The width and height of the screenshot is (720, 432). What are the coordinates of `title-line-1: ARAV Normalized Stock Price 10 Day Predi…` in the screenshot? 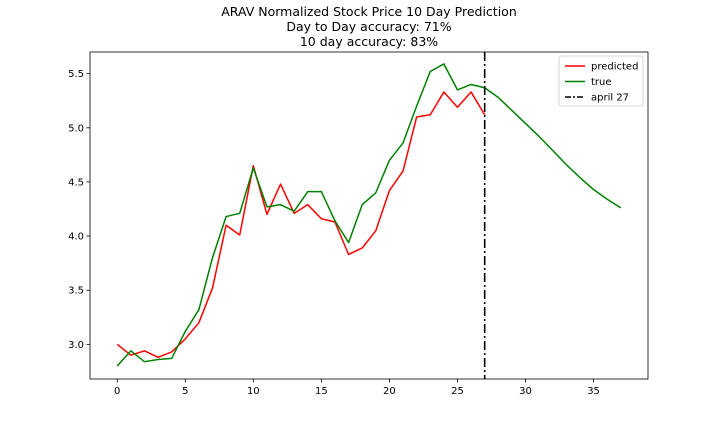 It's located at (369, 11).